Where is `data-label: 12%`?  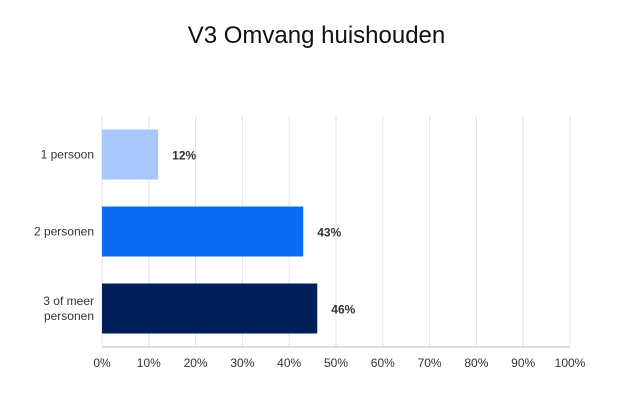 data-label: 12% is located at coordinates (184, 156).